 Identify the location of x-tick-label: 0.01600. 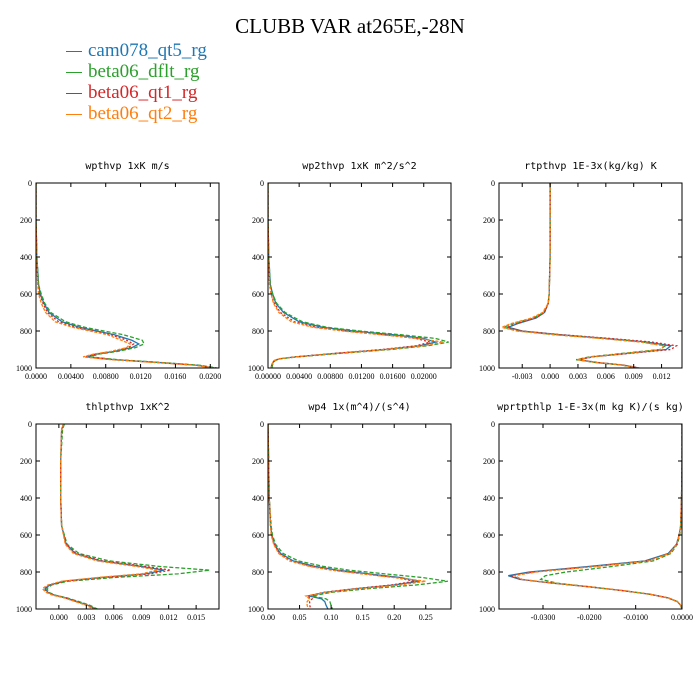
(393, 376).